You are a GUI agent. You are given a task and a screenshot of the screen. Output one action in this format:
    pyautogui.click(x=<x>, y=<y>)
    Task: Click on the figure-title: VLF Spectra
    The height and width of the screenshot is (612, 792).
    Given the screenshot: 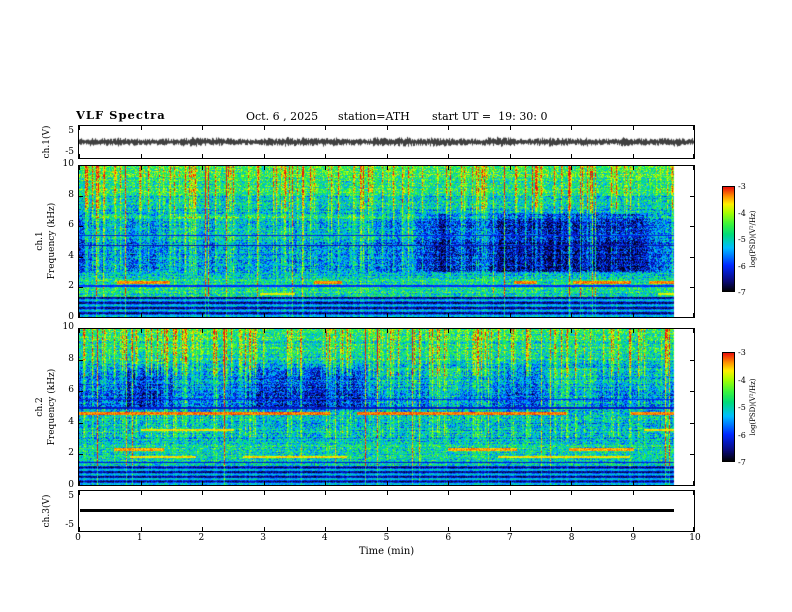 What is the action you would take?
    pyautogui.click(x=121, y=115)
    